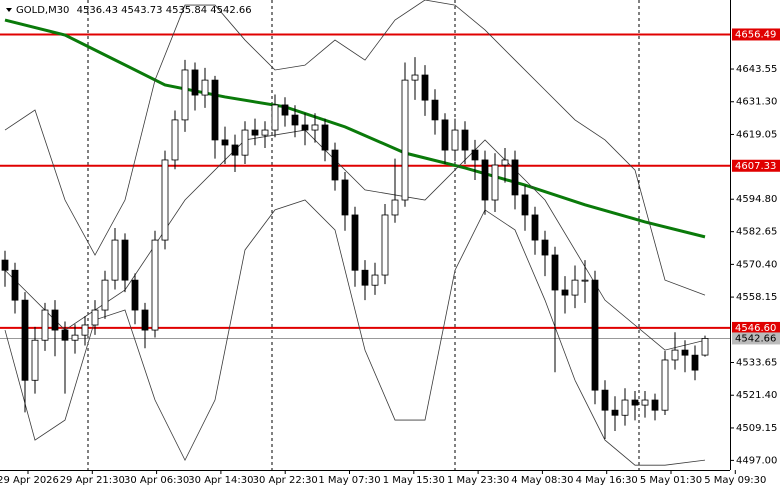  I want to click on x-tick-label: 1 May 15:30, so click(414, 480).